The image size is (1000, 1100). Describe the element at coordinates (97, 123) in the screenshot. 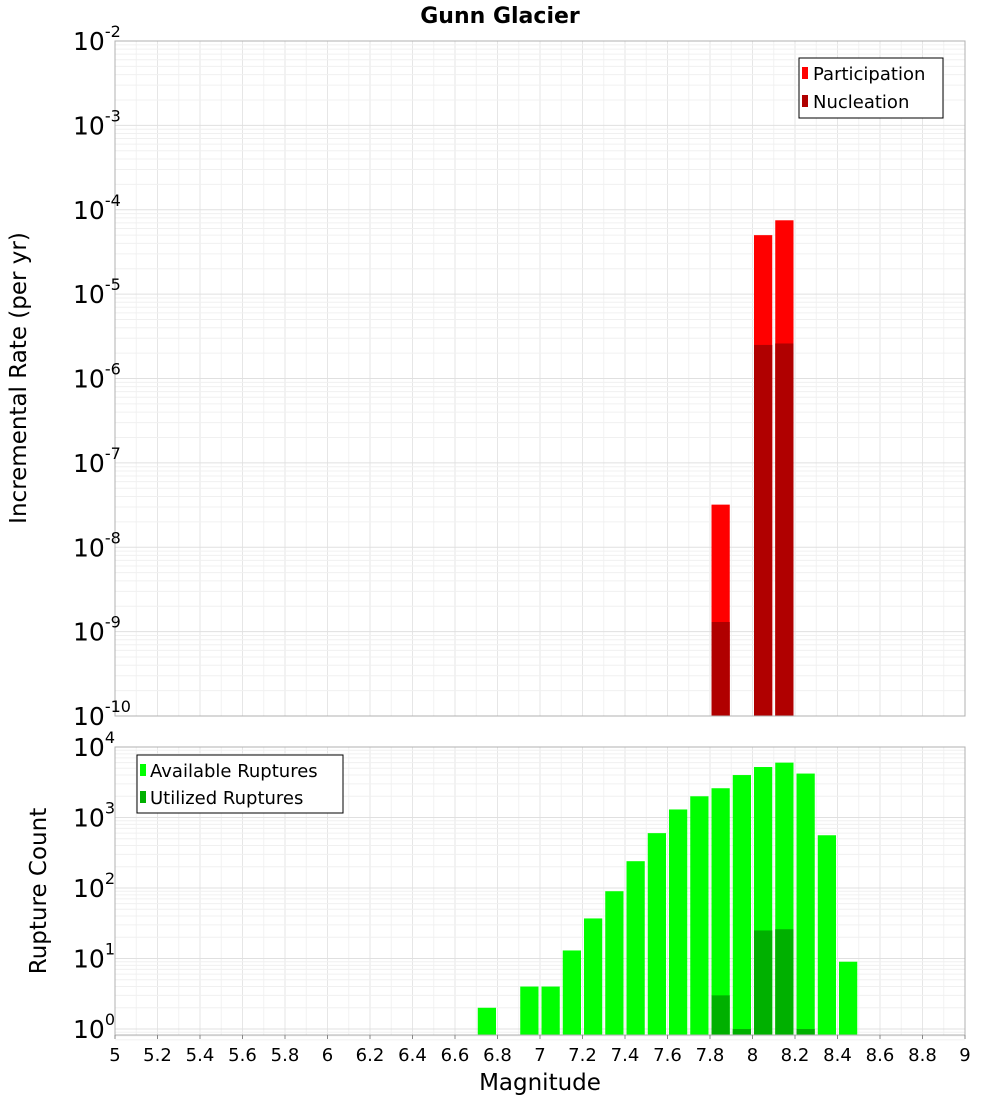

I see `top-y-tick-label: 10⁻³` at that location.